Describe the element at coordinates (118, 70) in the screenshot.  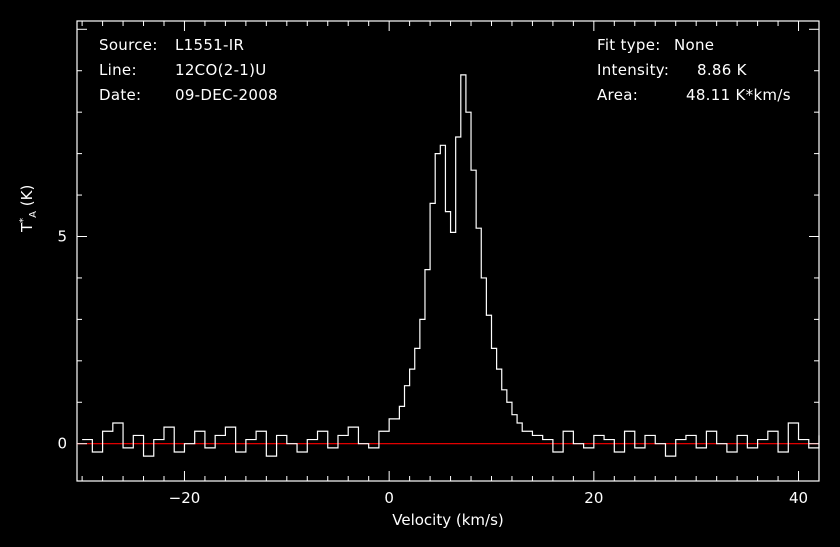
I see `line-label: Line:` at that location.